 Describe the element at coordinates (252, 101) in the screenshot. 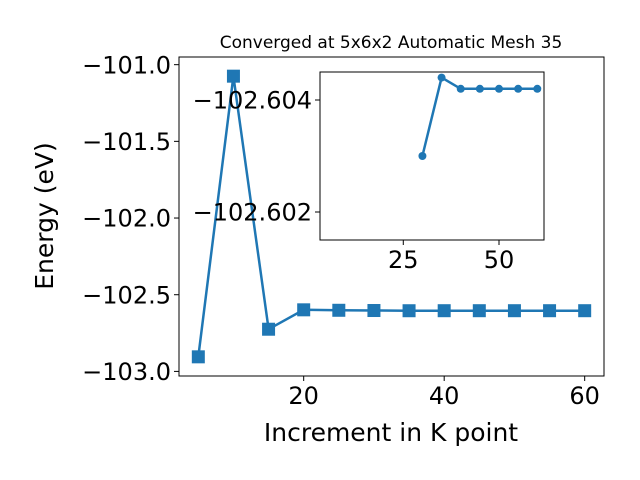

I see `y-tick-label: −102.604` at that location.